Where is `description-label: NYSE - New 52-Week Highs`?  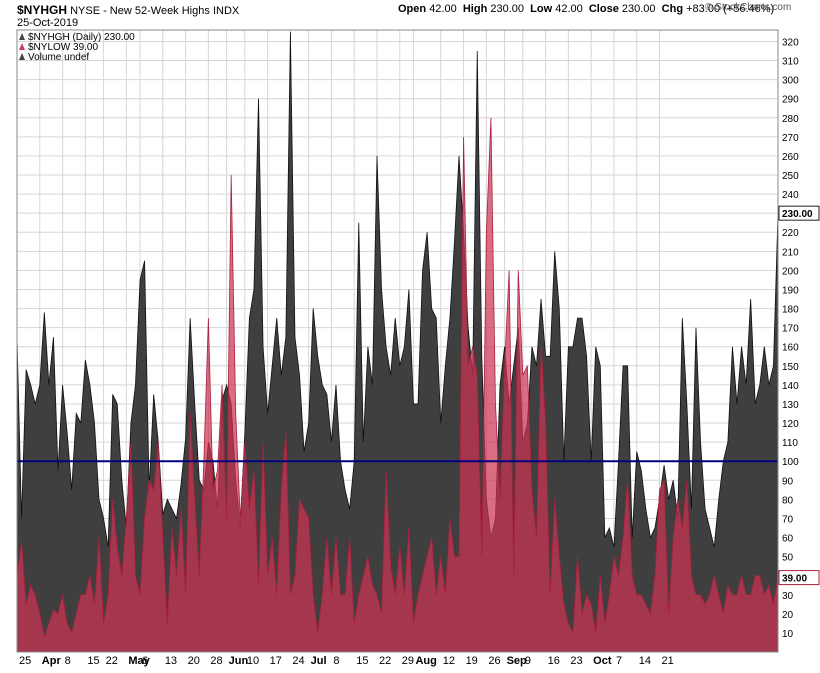
description-label: NYSE - New 52-Week Highs is located at coordinates (140, 11).